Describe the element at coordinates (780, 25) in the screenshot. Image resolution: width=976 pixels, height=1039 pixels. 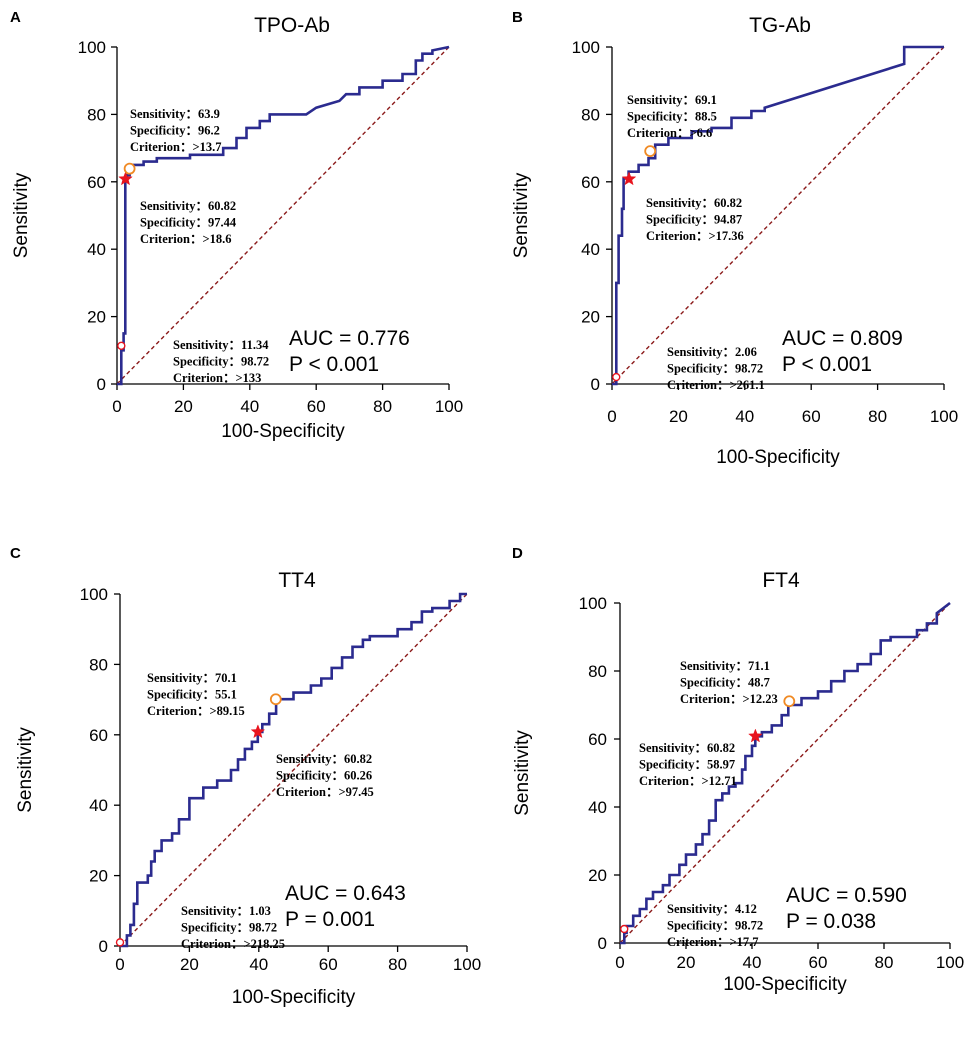
I see `chart-title: TG-Ab` at that location.